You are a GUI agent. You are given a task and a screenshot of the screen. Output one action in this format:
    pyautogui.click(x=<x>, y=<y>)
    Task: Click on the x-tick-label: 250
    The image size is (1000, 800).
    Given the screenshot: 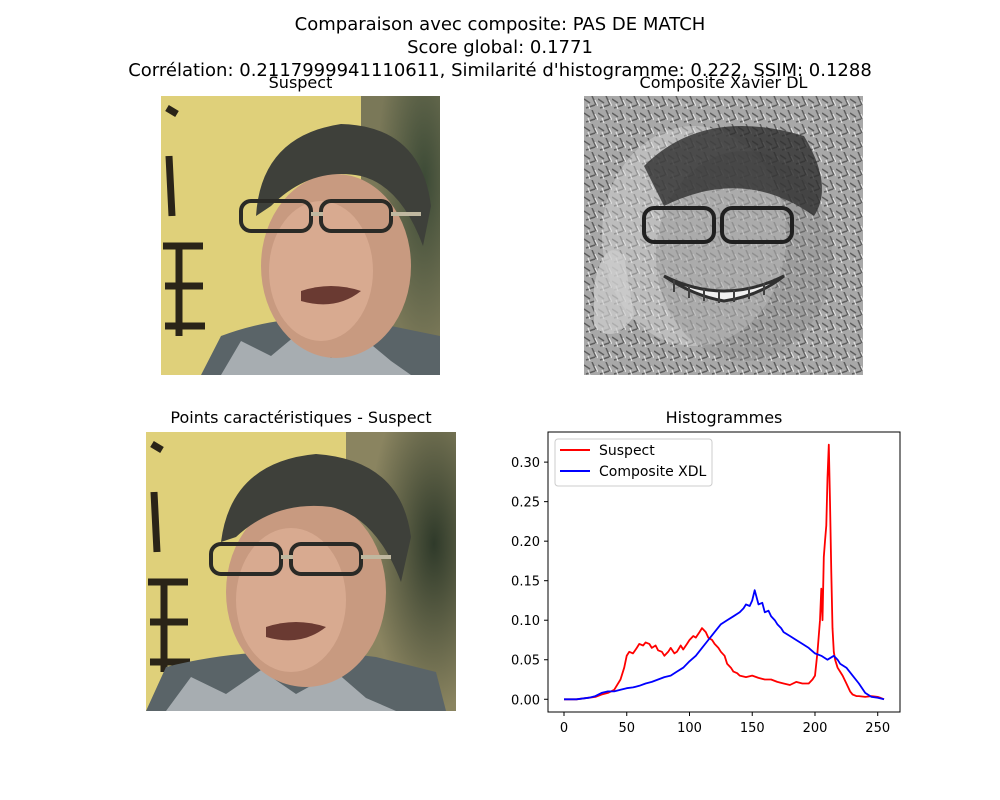 What is the action you would take?
    pyautogui.click(x=877, y=728)
    